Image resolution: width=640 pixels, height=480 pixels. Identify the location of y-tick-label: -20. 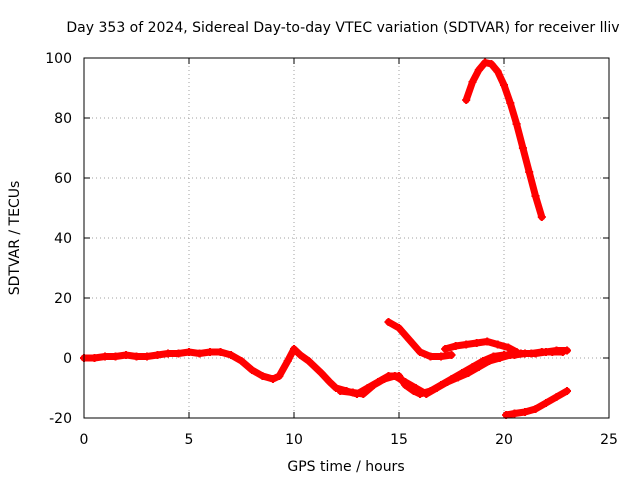
(60, 419).